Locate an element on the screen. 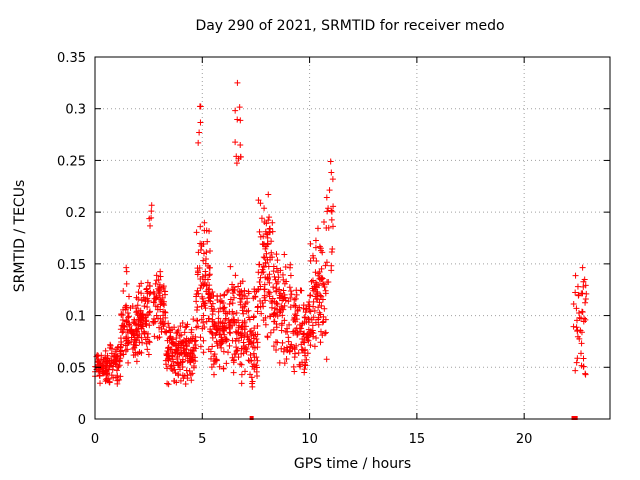 This screenshot has width=640, height=480. y-tick-label: 0.35 is located at coordinates (71, 58).